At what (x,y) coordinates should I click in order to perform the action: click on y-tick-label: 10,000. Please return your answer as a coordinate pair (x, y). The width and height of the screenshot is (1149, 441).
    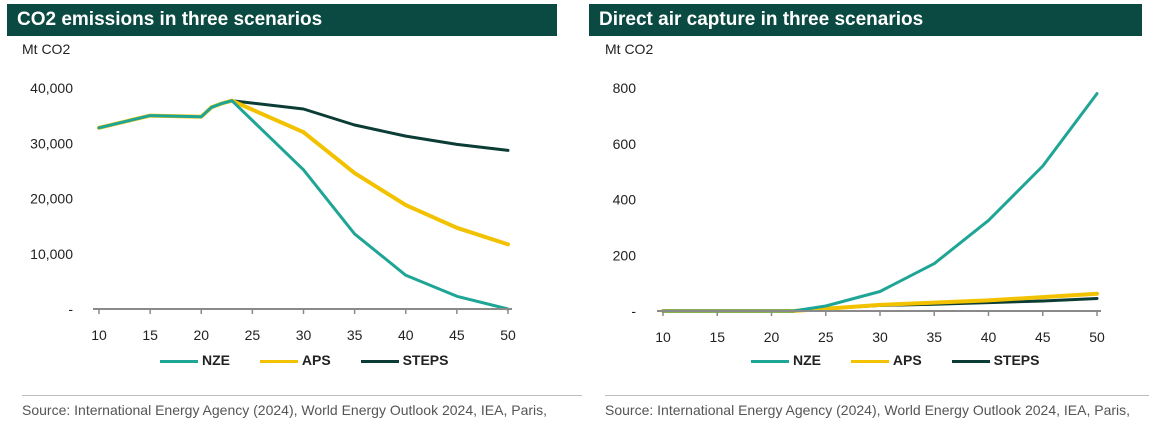
    Looking at the image, I should click on (51, 254).